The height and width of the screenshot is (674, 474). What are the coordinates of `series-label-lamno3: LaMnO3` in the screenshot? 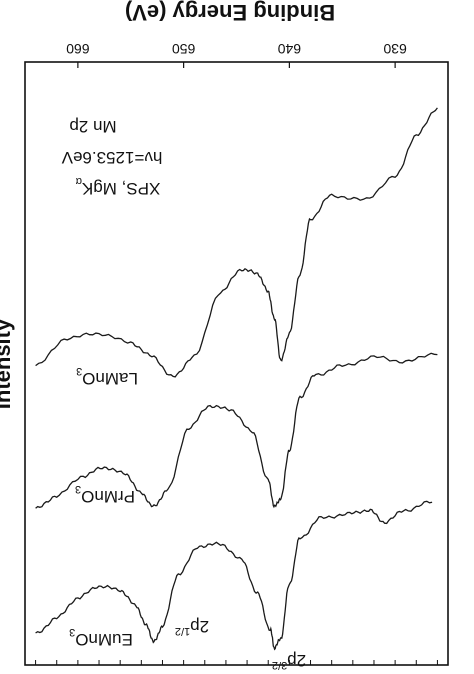 It's located at (107, 376).